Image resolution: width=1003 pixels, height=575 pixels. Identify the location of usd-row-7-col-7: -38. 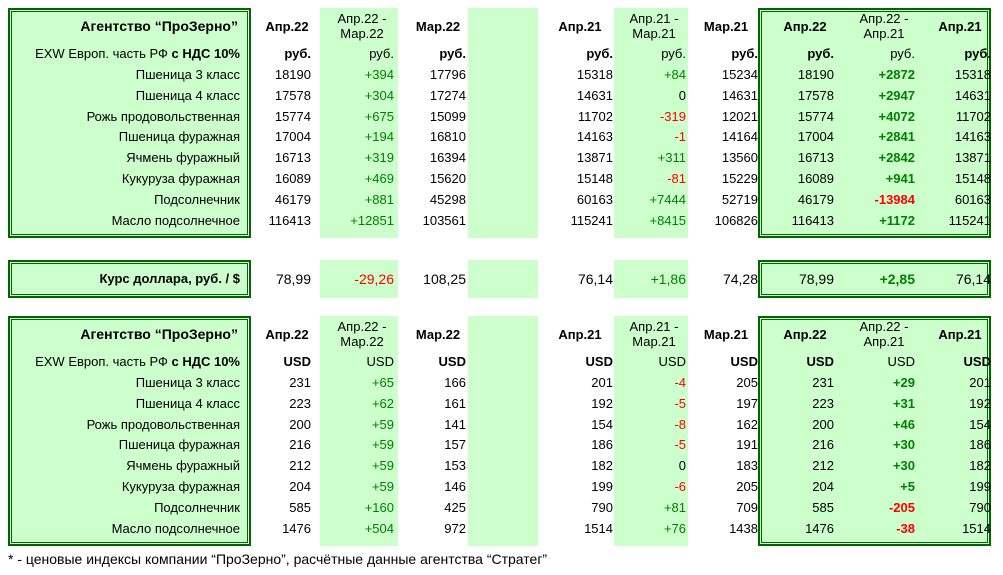
(905, 528).